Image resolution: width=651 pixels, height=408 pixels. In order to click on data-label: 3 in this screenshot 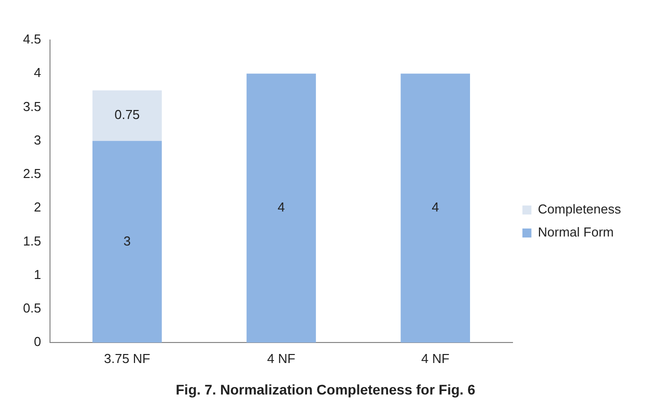, I will do `click(127, 240)`.